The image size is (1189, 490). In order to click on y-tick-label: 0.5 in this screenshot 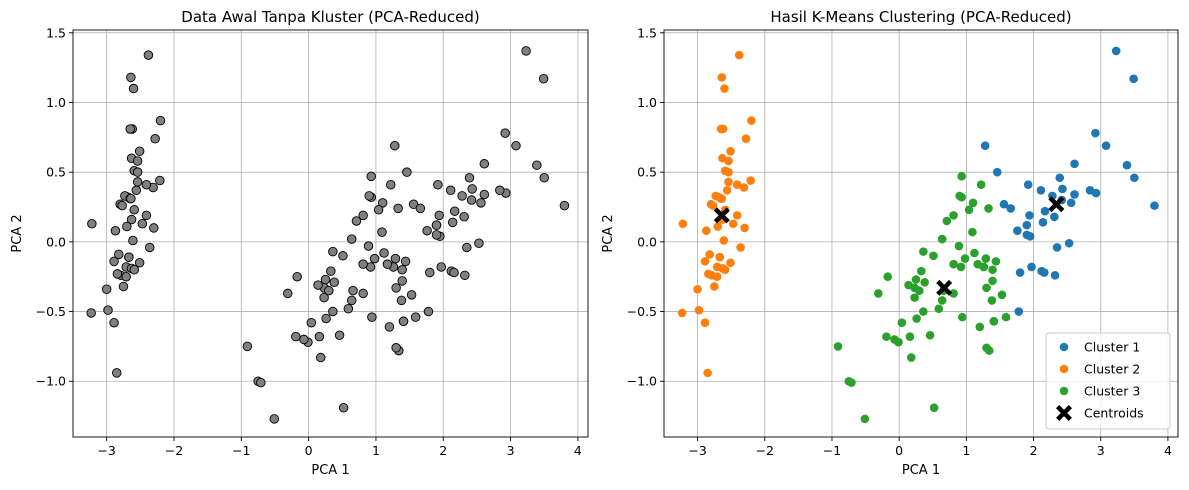, I will do `click(56, 172)`.